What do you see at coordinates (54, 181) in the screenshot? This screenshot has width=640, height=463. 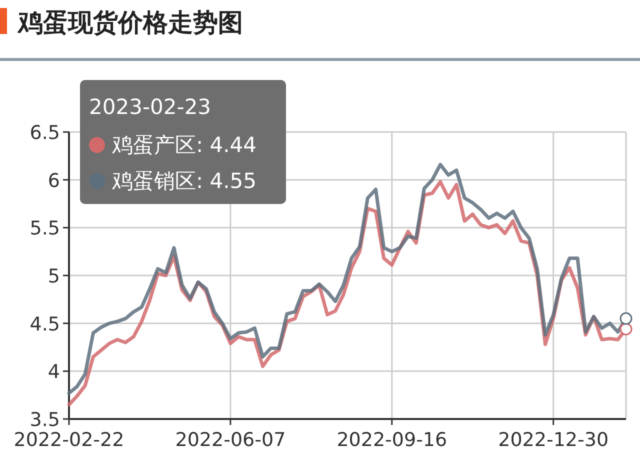 I see `y-tick-label: 6` at bounding box center [54, 181].